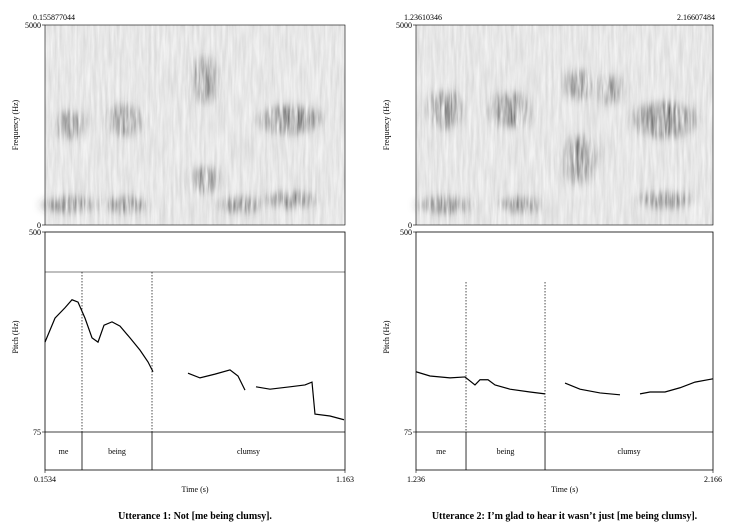 This screenshot has width=730, height=525. What do you see at coordinates (54, 17) in the screenshot?
I see `time-label: 0.155877044` at bounding box center [54, 17].